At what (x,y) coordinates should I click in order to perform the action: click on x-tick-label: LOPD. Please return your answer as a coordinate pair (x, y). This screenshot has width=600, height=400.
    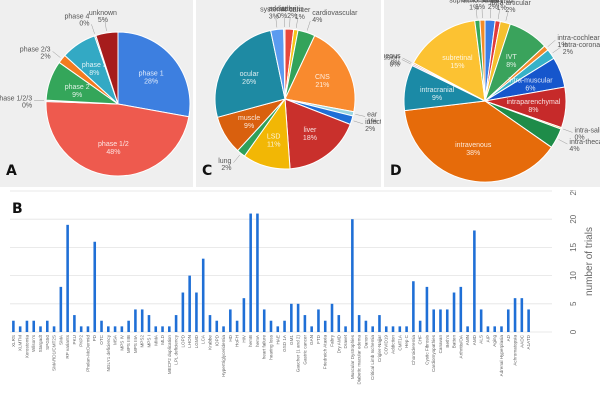
    Looking at the image, I should click on (182, 340).